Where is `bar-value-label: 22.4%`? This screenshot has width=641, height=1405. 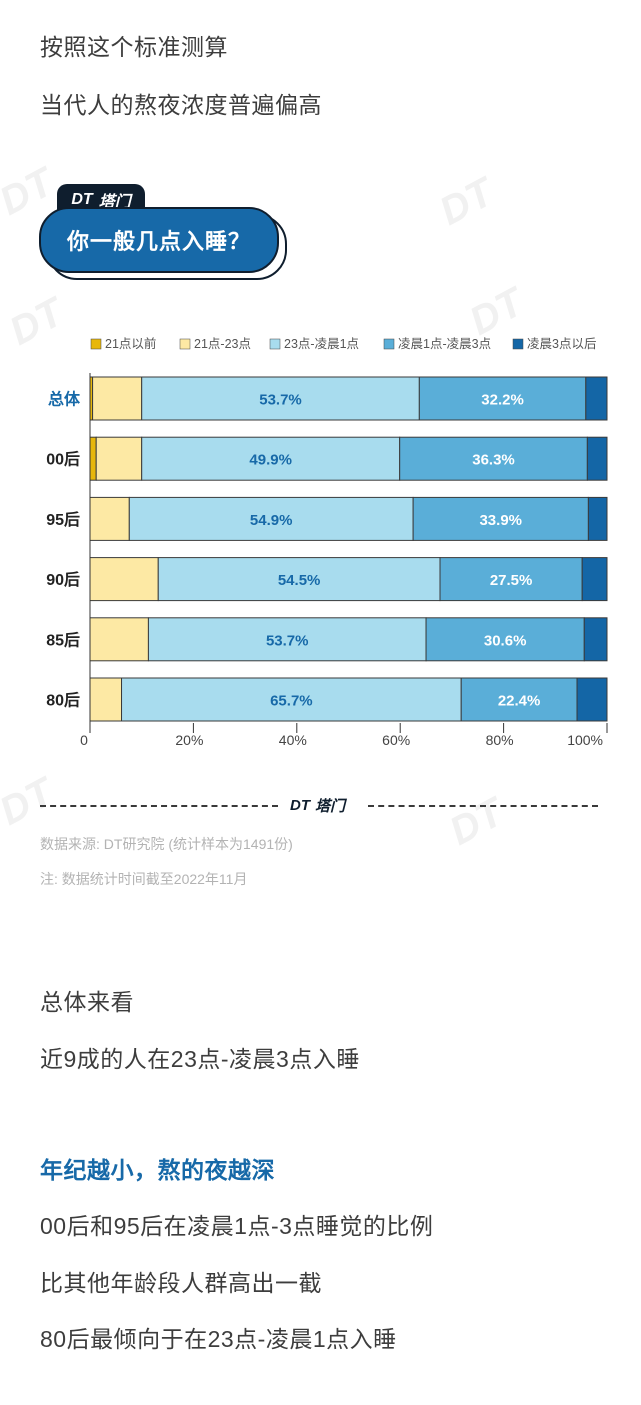 bar-value-label: 22.4% is located at coordinates (519, 701).